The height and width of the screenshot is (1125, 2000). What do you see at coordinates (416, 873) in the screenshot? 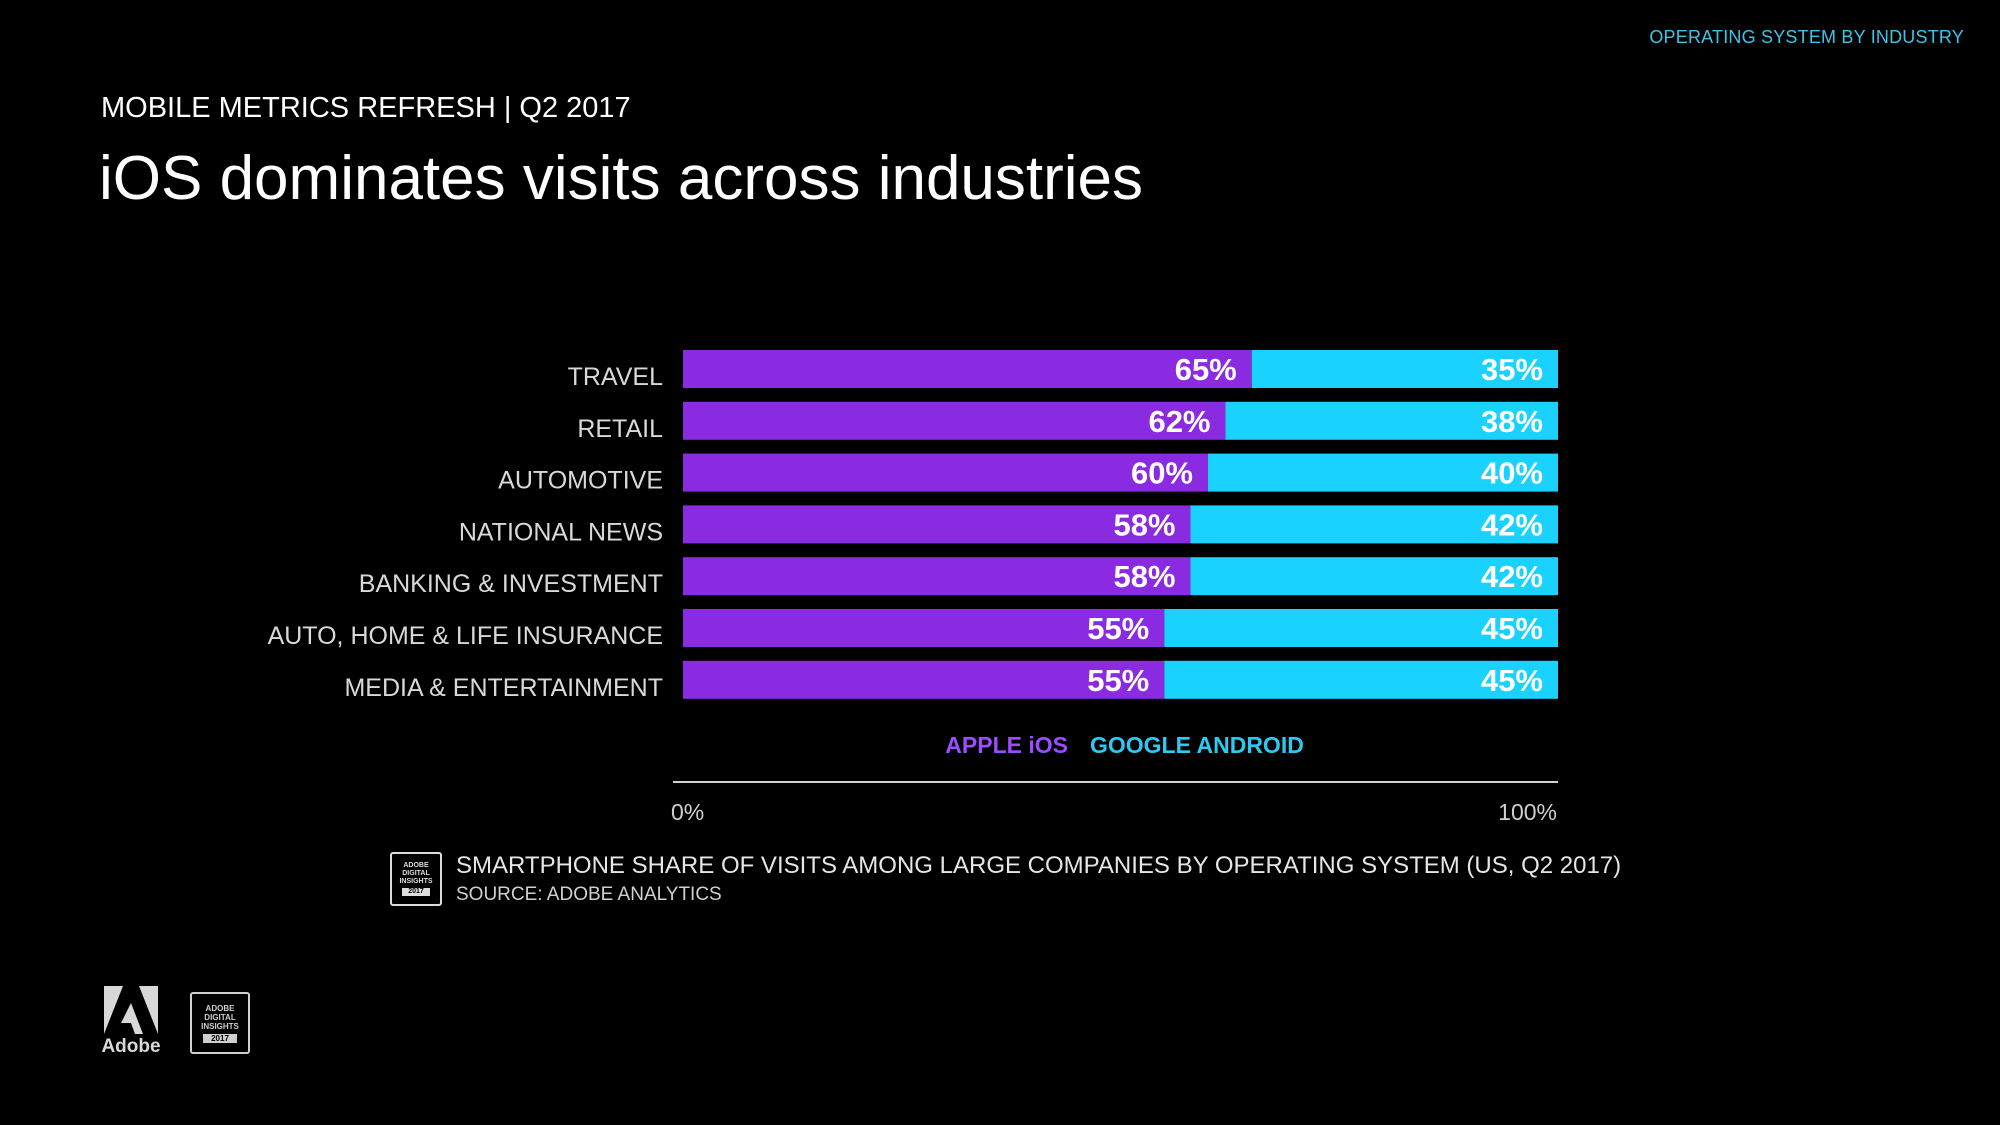
I see `badge-line-2: DIGITAL` at bounding box center [416, 873].